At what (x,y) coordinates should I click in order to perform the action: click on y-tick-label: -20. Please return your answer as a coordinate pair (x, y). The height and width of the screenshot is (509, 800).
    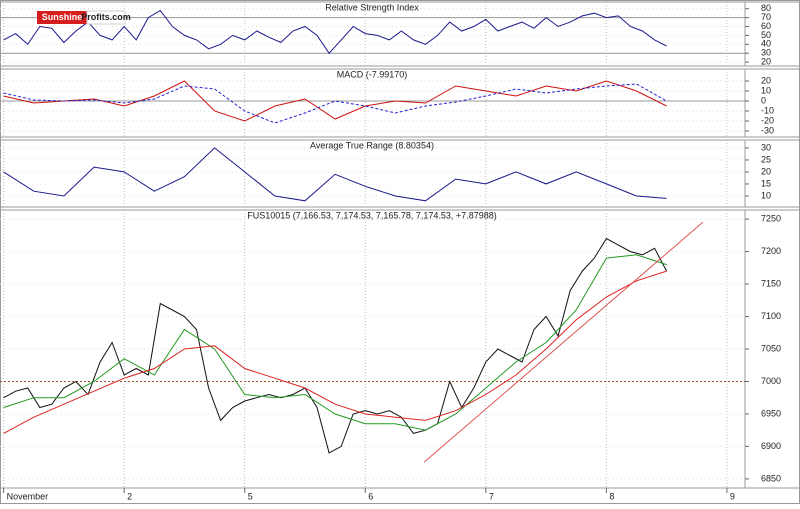
    Looking at the image, I should click on (767, 120).